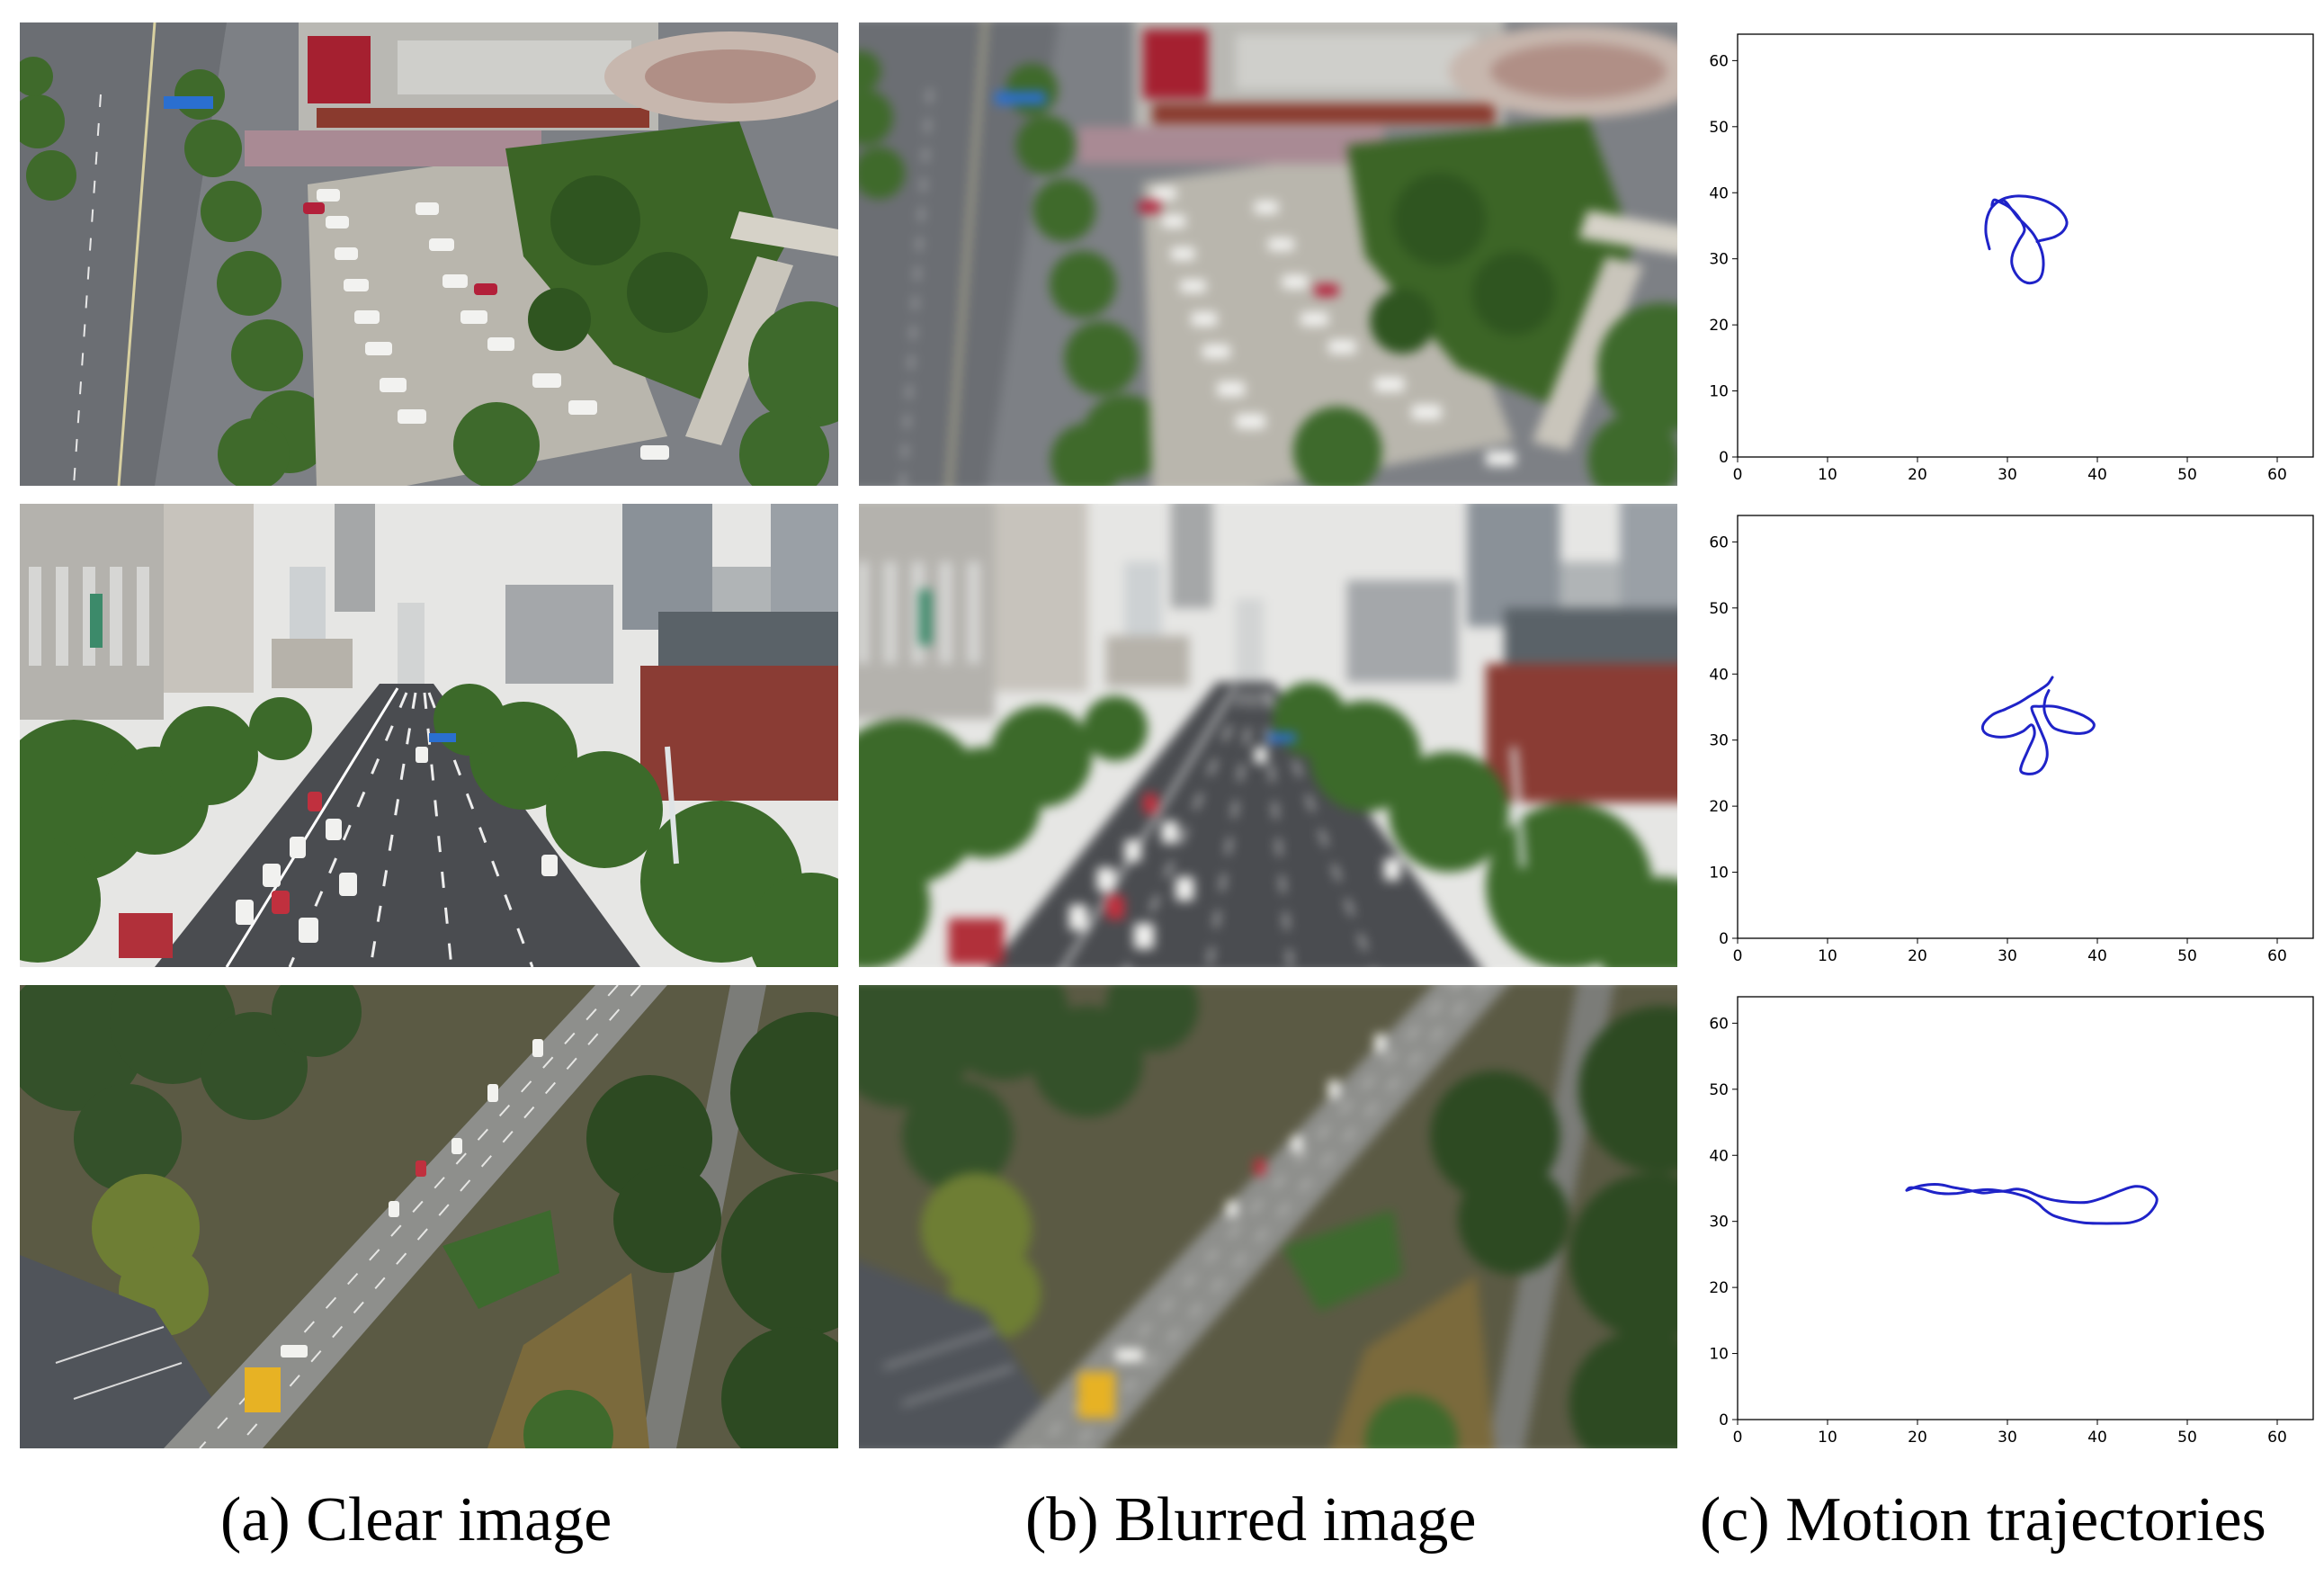 The width and height of the screenshot is (2324, 1586). I want to click on caption-blurred-image: (b) Blurred image, so click(1251, 1520).